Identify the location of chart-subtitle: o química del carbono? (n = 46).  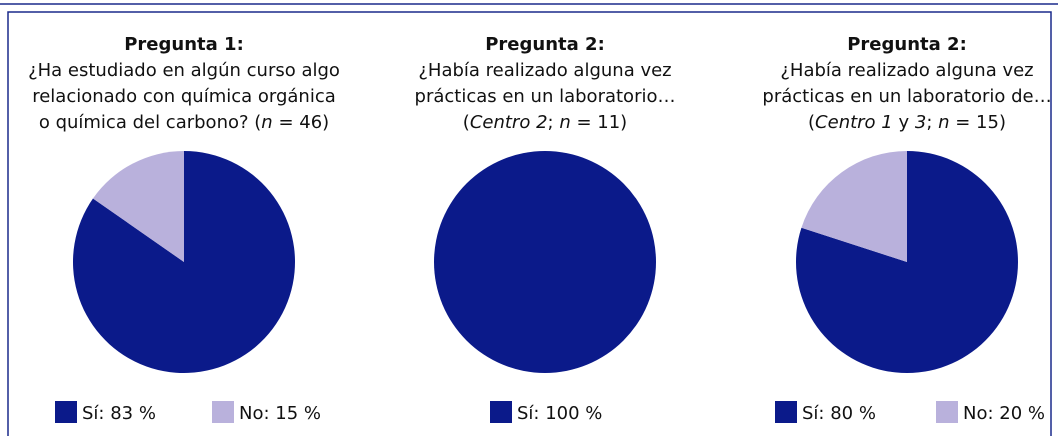
(184, 122).